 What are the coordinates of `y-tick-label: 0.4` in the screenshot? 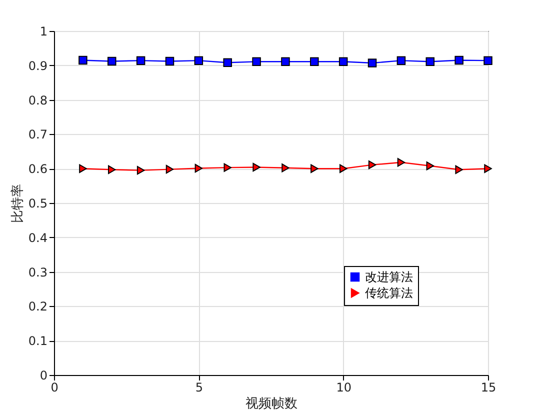 It's located at (38, 237).